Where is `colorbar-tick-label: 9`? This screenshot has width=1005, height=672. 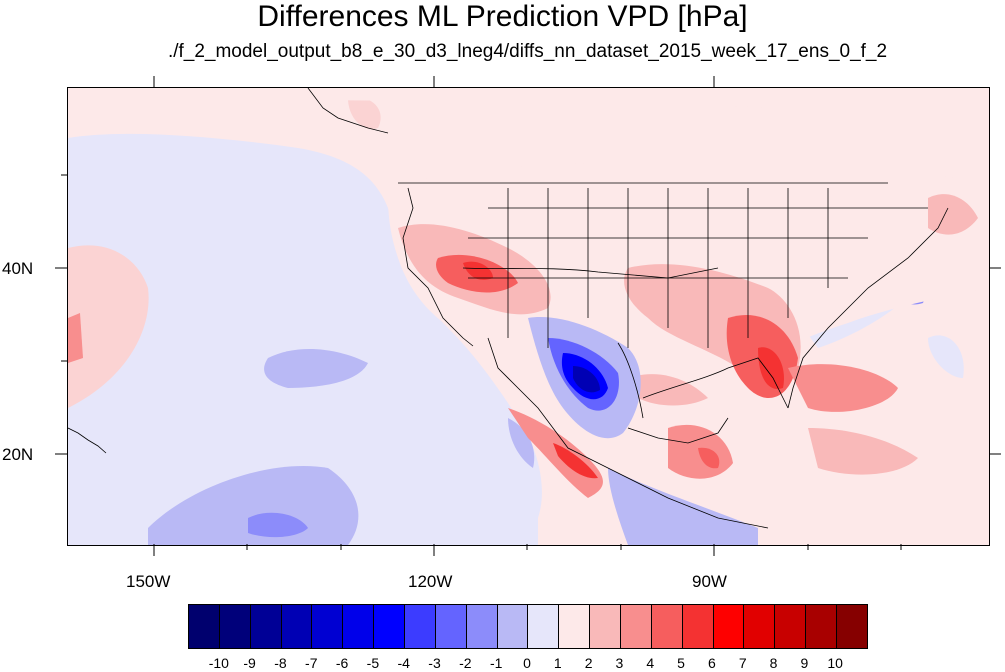
colorbar-tick-label: 9 is located at coordinates (804, 663).